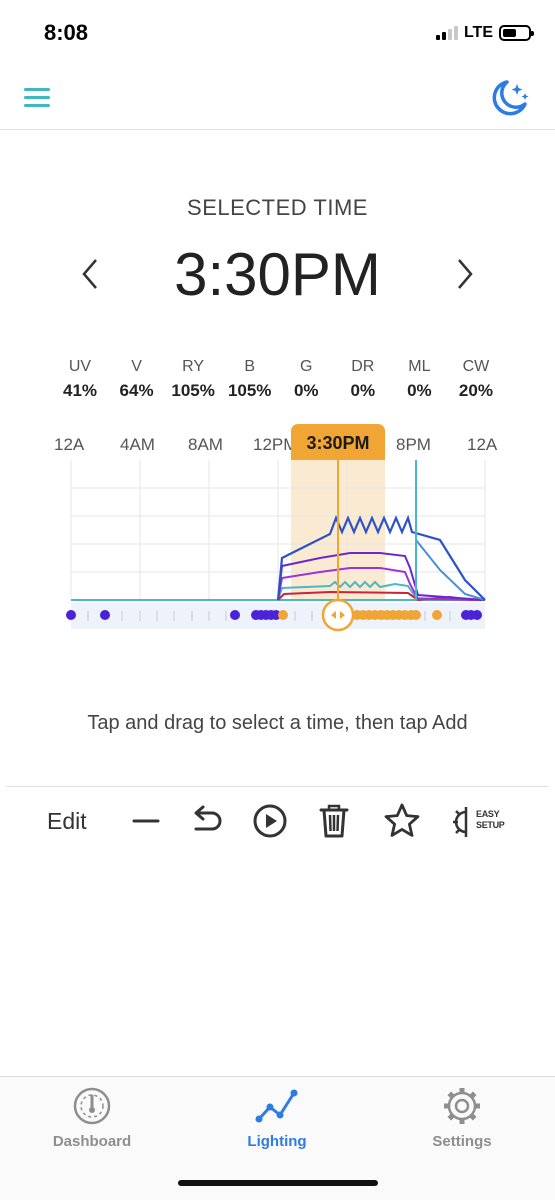  Describe the element at coordinates (37, 98) in the screenshot. I see `menu-icon` at that location.